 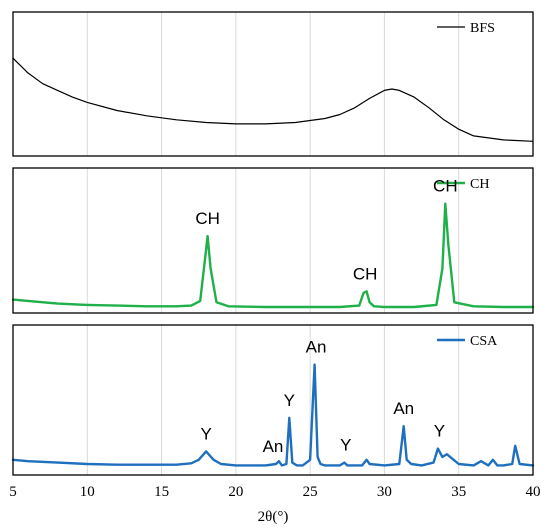 I want to click on x-tick-label: 40, so click(x=533, y=492).